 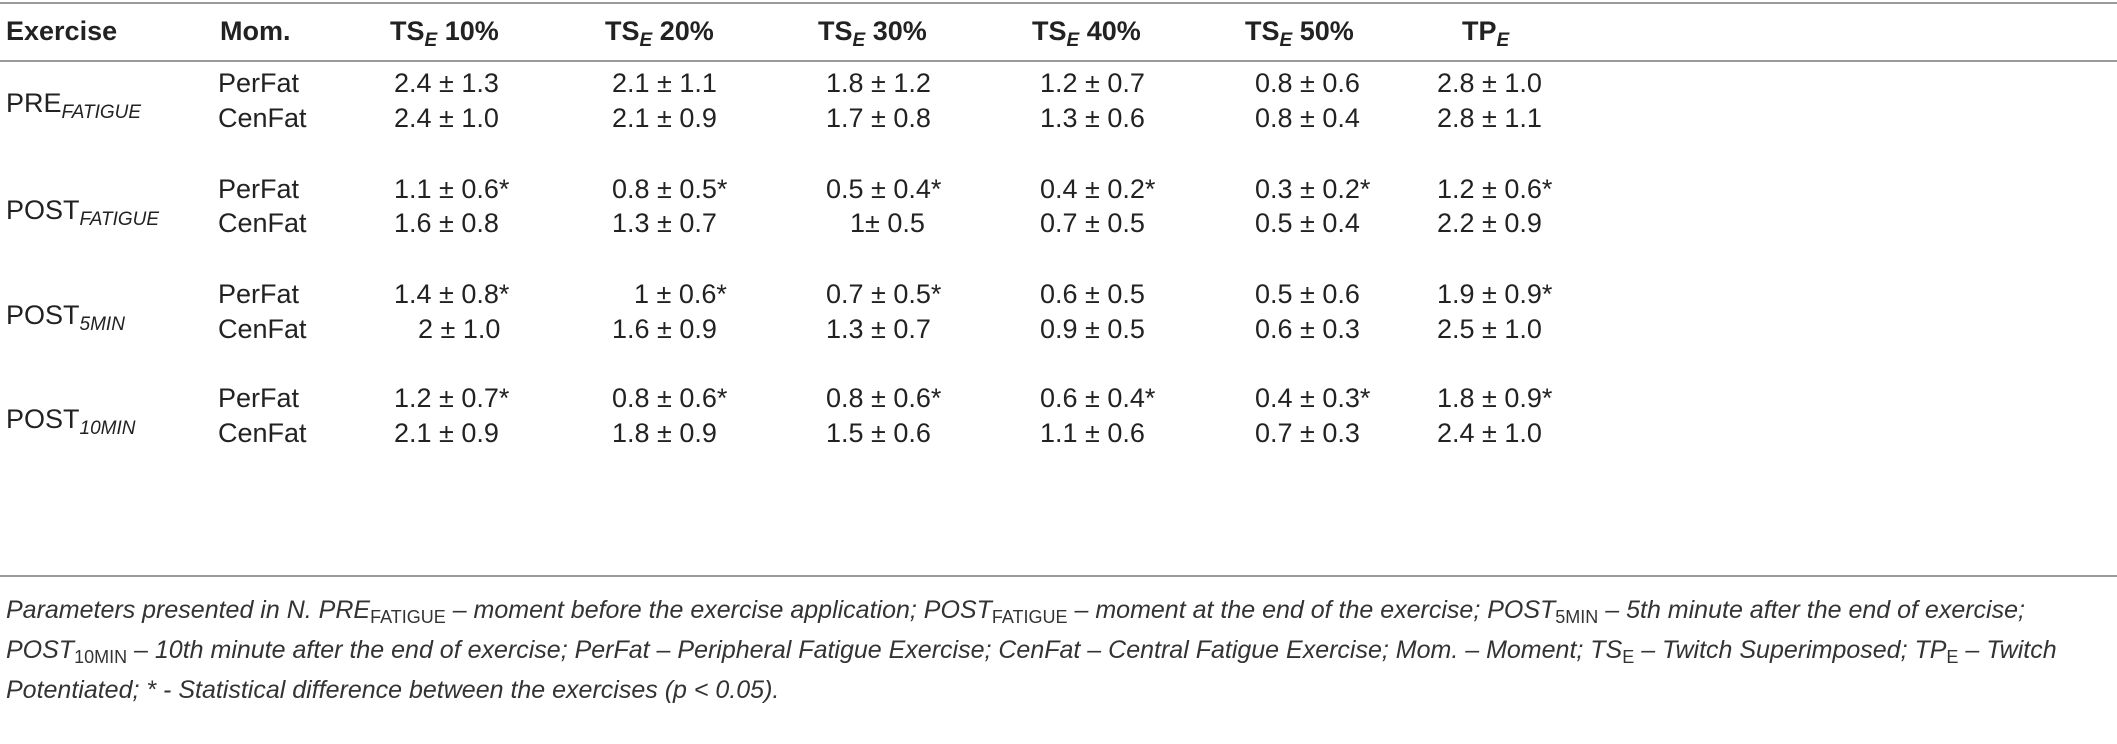 What do you see at coordinates (884, 189) in the screenshot?
I see `value-cell: 0.5 ± 0.4*` at bounding box center [884, 189].